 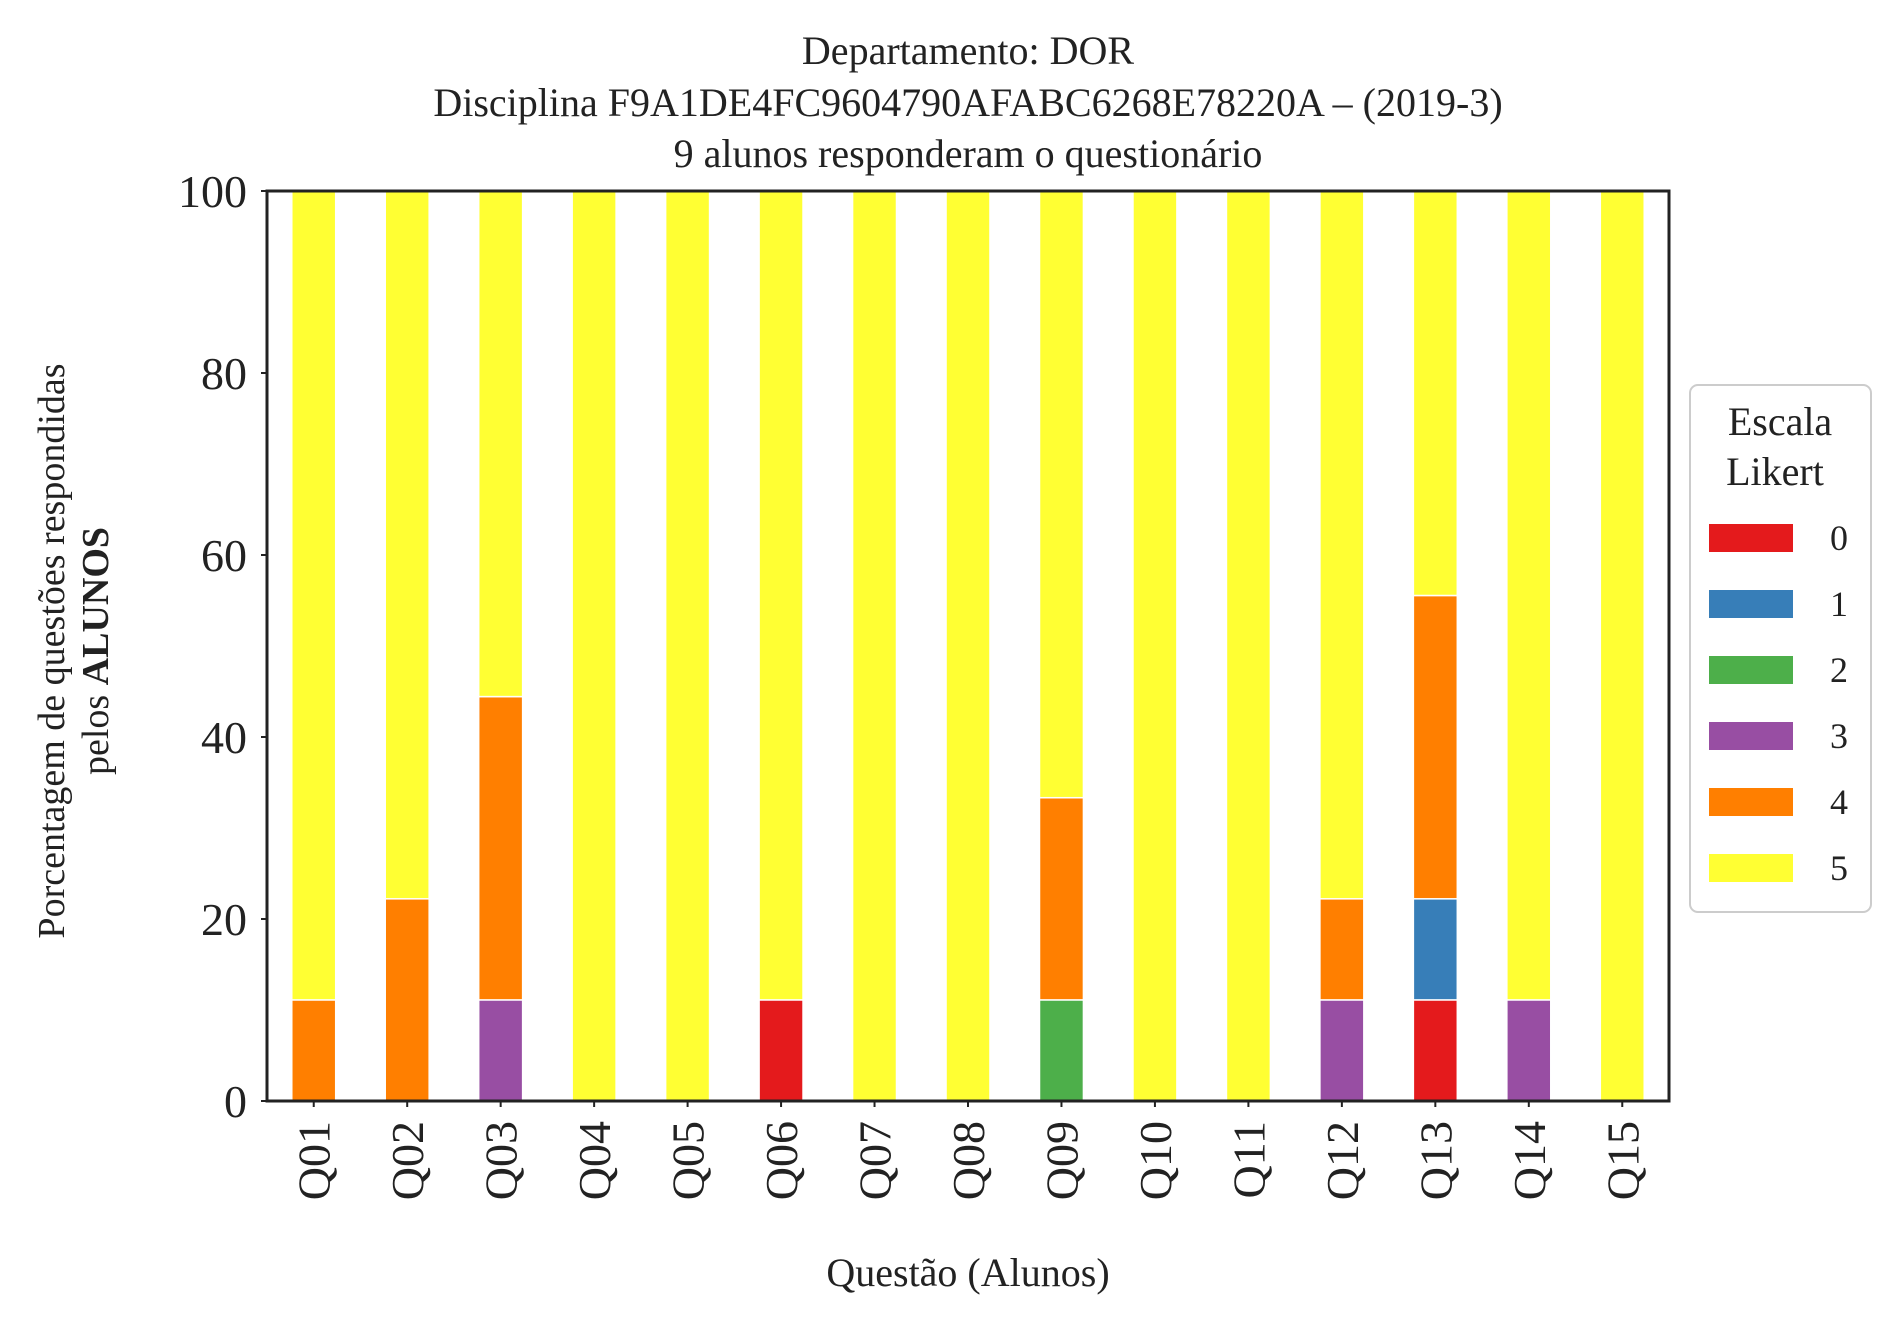 I want to click on x-tick-label: Q08, so click(x=968, y=1160).